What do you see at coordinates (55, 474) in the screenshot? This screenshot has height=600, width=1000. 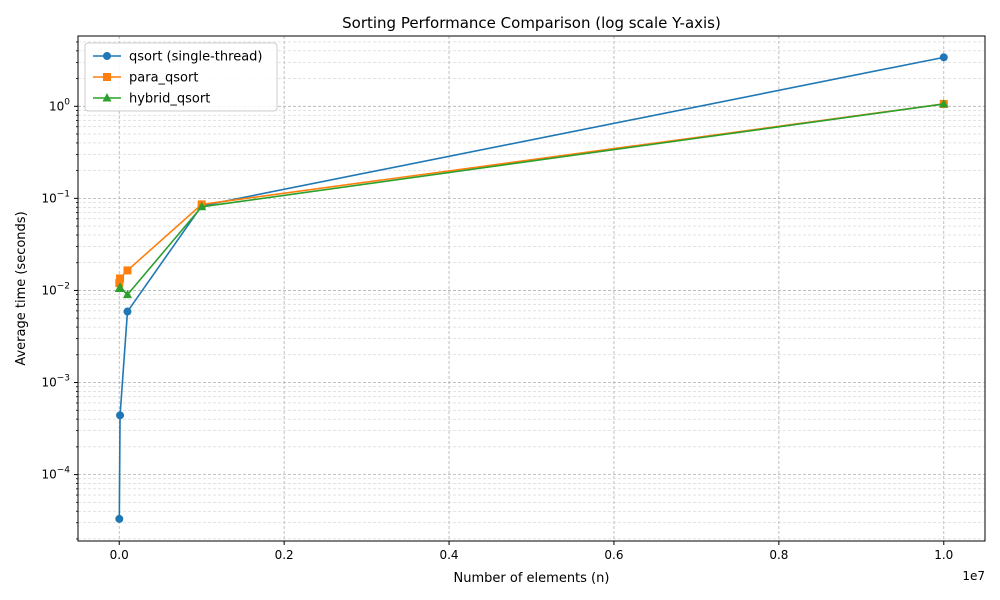 I see `y-tick-label: 10⁻⁴` at bounding box center [55, 474].